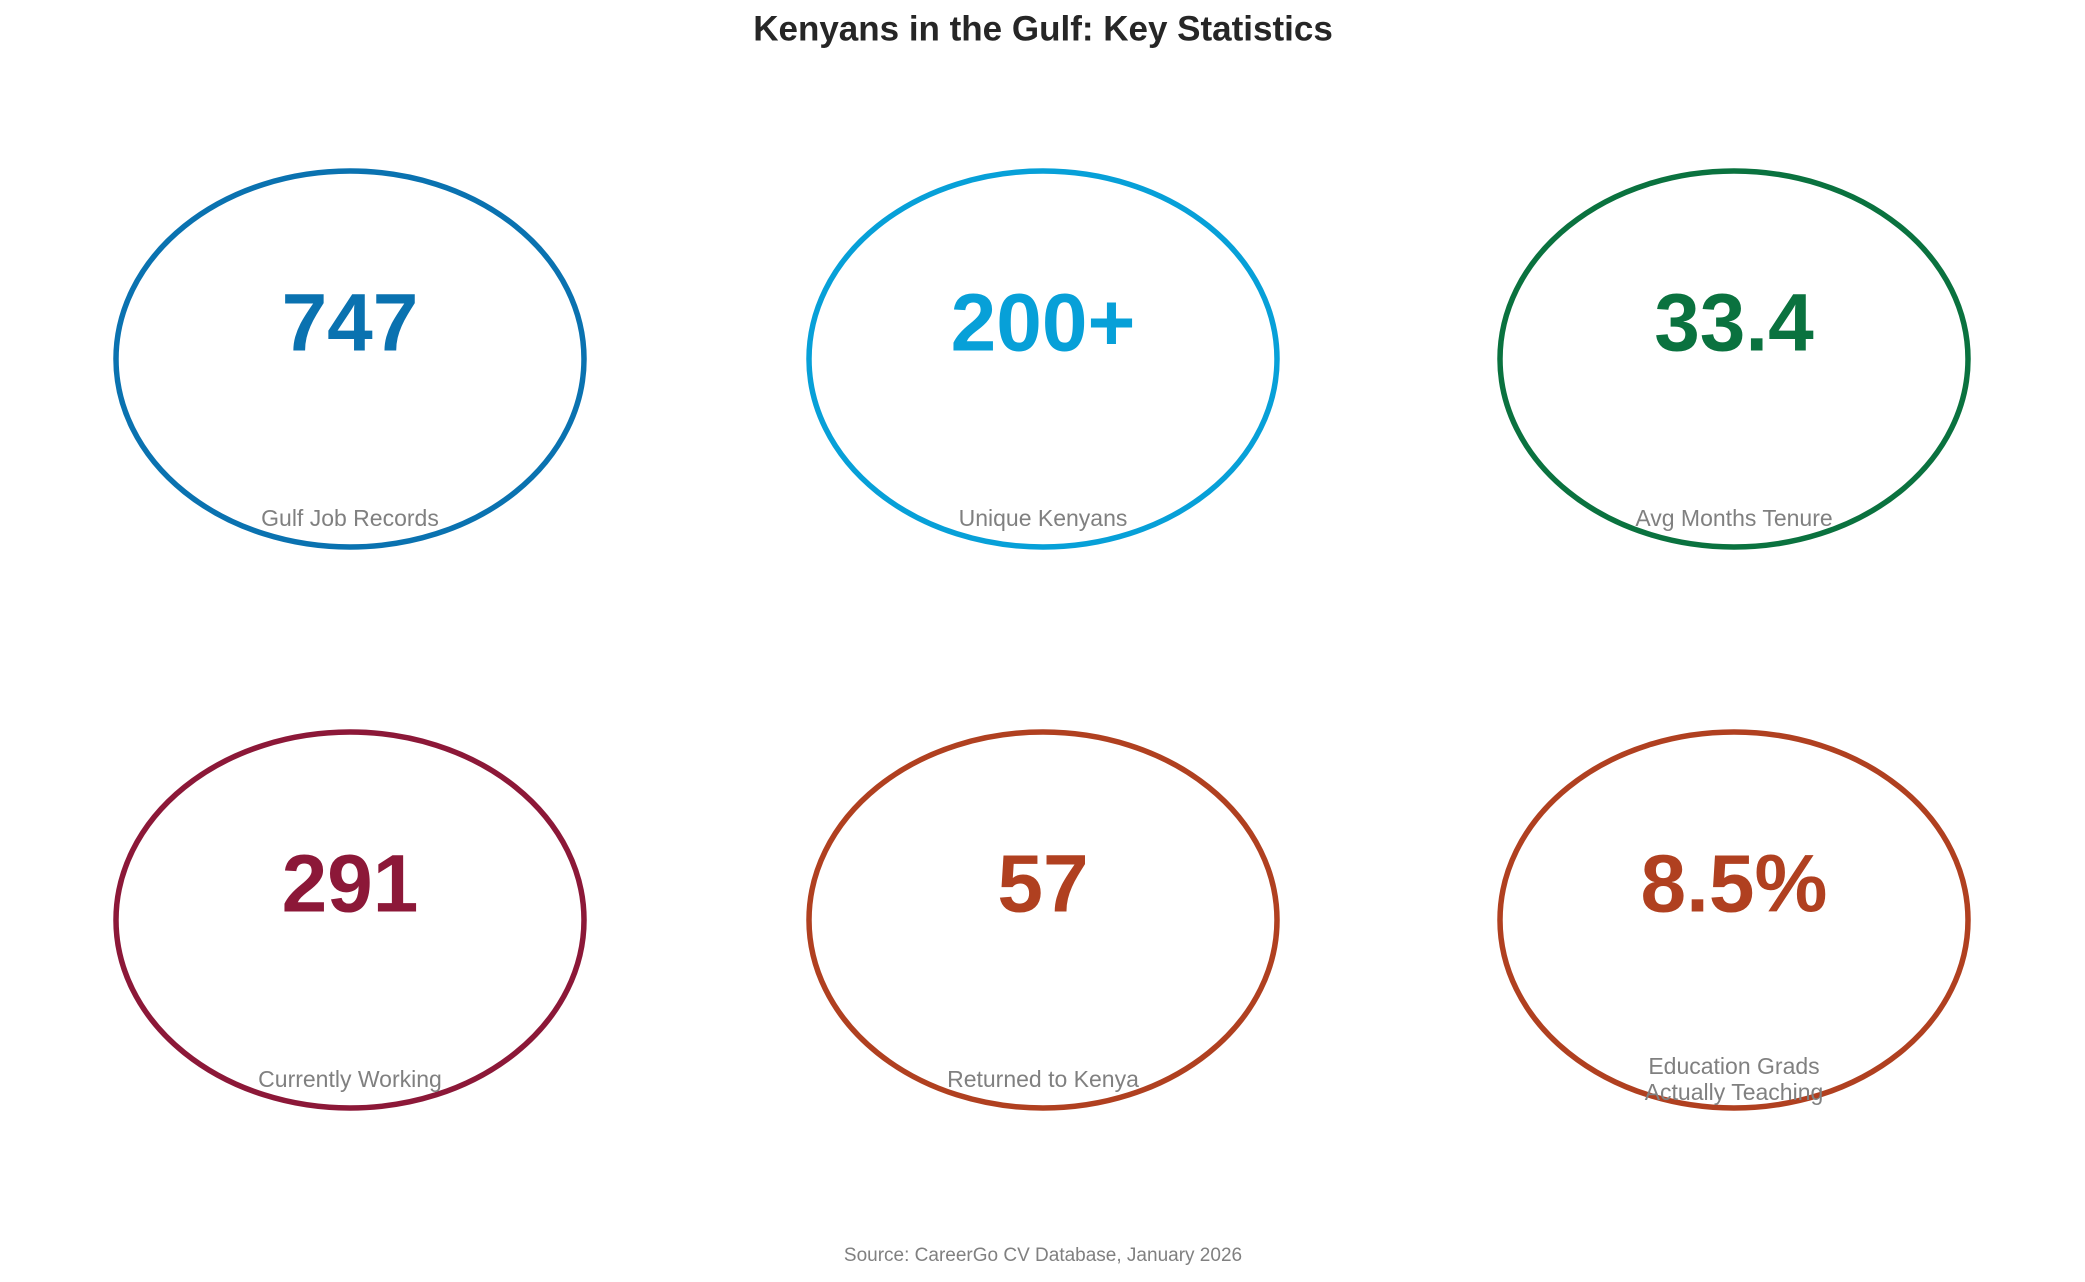 The height and width of the screenshot is (1282, 2085). I want to click on stat-label: Unique Kenyans, so click(1043, 518).